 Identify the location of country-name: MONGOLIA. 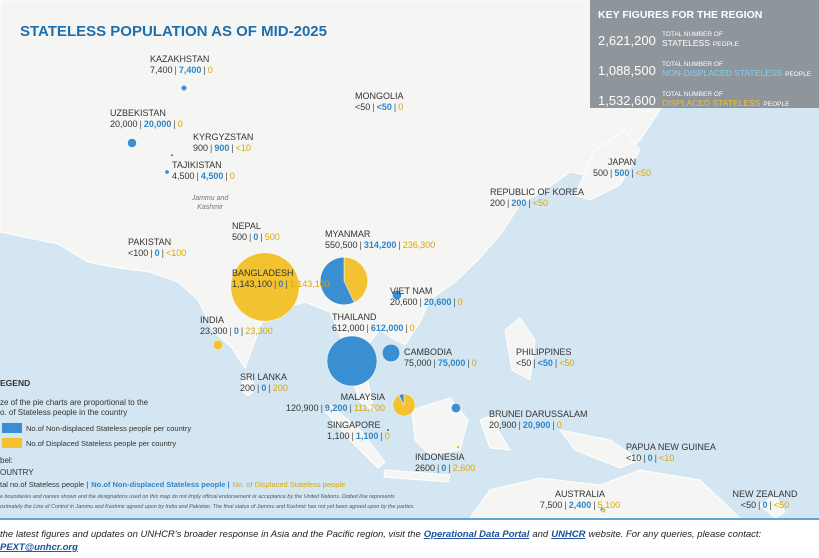
(379, 96).